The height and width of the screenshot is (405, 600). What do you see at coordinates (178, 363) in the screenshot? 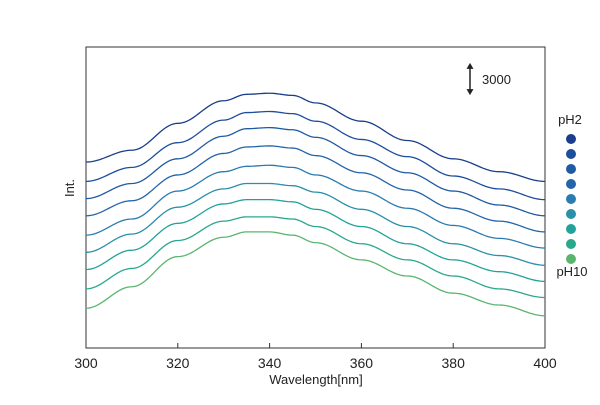
I see `x-tick-label: 320` at bounding box center [178, 363].